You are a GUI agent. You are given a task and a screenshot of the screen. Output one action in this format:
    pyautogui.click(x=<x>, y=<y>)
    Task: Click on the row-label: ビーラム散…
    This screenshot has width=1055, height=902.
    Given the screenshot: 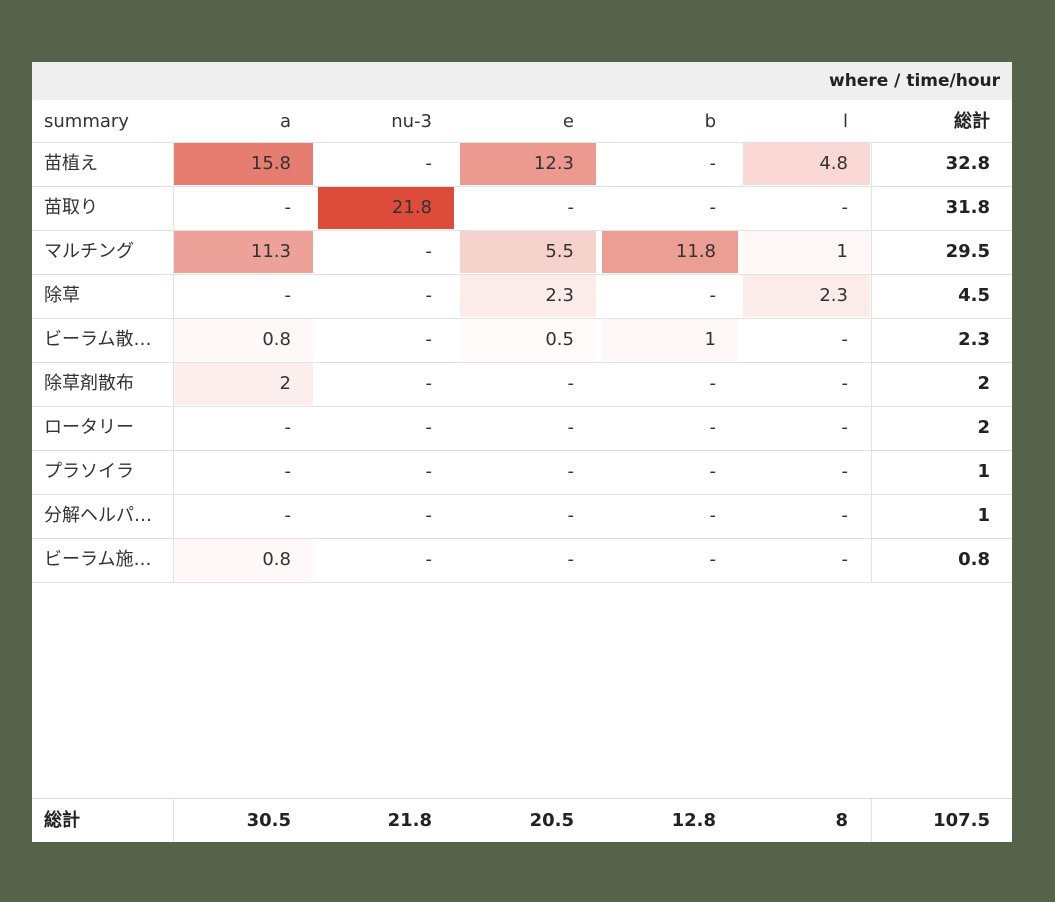 What is the action you would take?
    pyautogui.click(x=98, y=339)
    